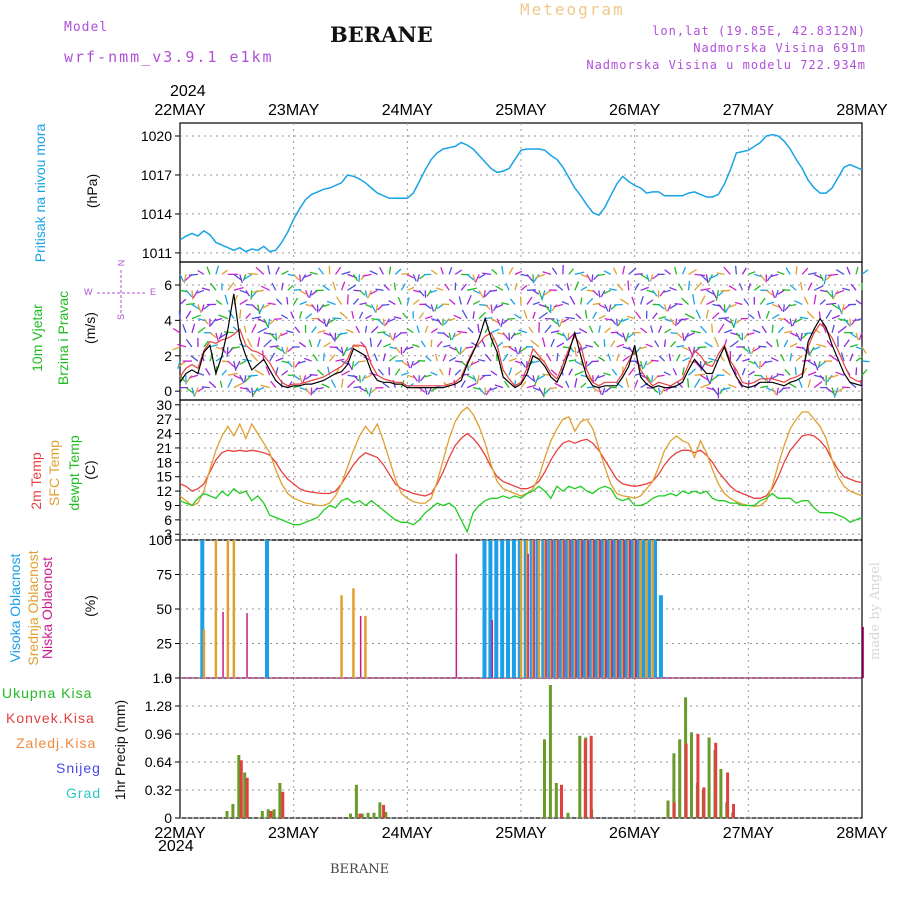 The image size is (900, 900). I want to click on model-name: wrf-nmm_v3.9.1 e1km, so click(169, 57).